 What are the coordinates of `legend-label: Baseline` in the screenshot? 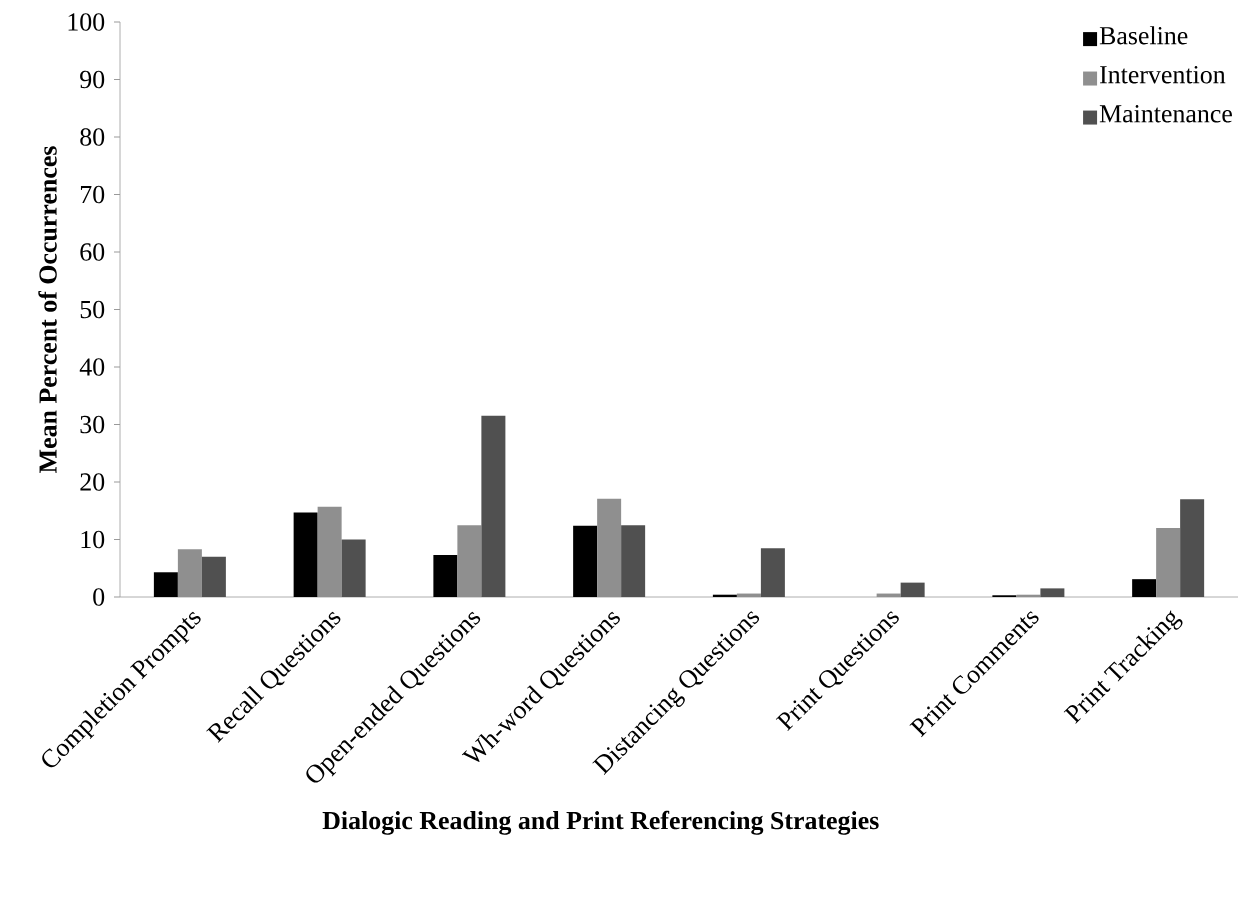 It's located at (1143, 35).